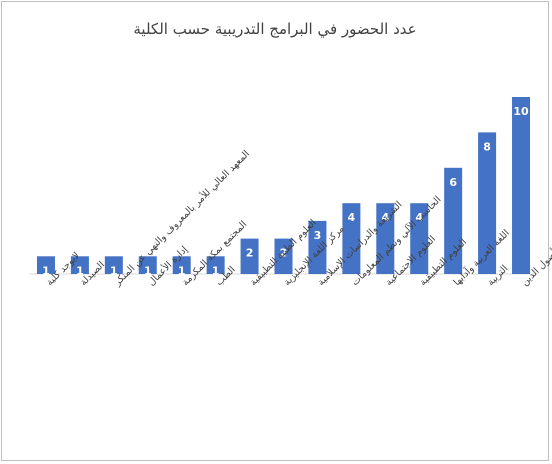 This screenshot has height=464, width=552. I want to click on data-label-4: 1, so click(148, 270).